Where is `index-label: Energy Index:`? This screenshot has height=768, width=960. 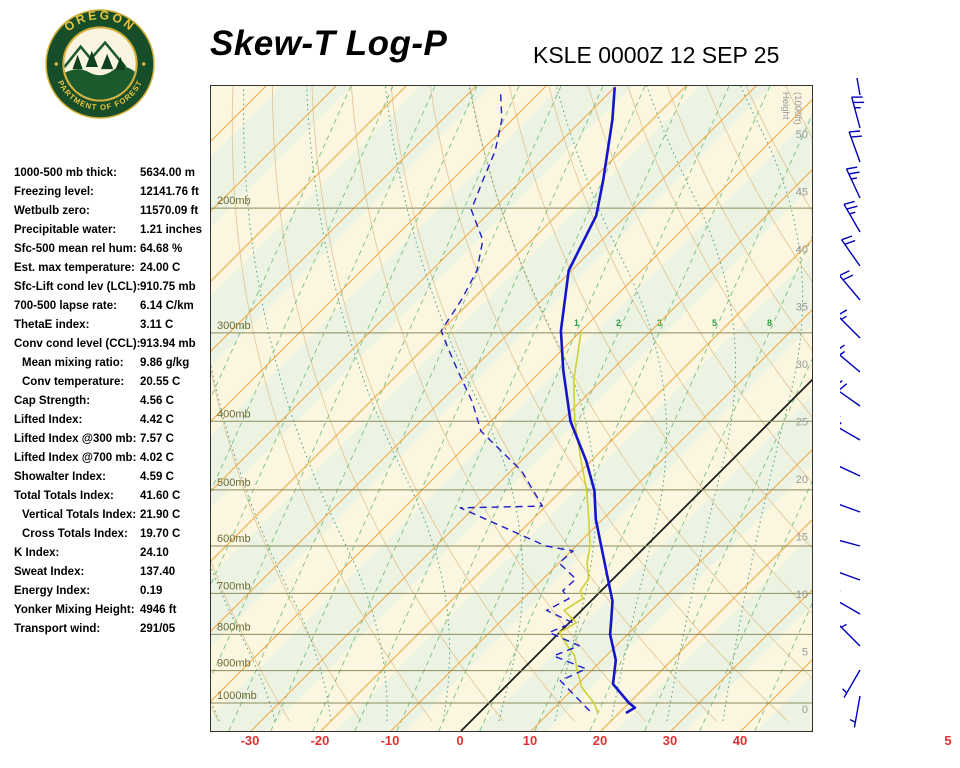 index-label: Energy Index: is located at coordinates (52, 591).